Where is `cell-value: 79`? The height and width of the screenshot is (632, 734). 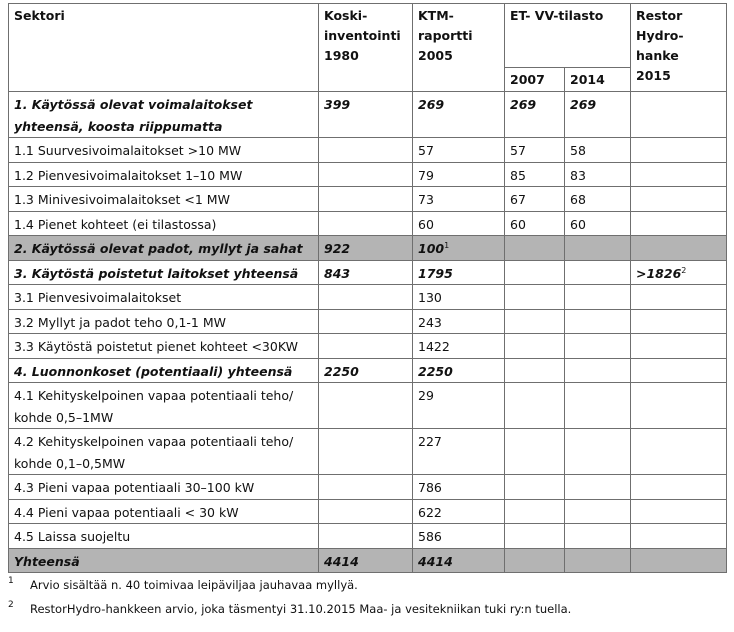 cell-value: 79 is located at coordinates (426, 175).